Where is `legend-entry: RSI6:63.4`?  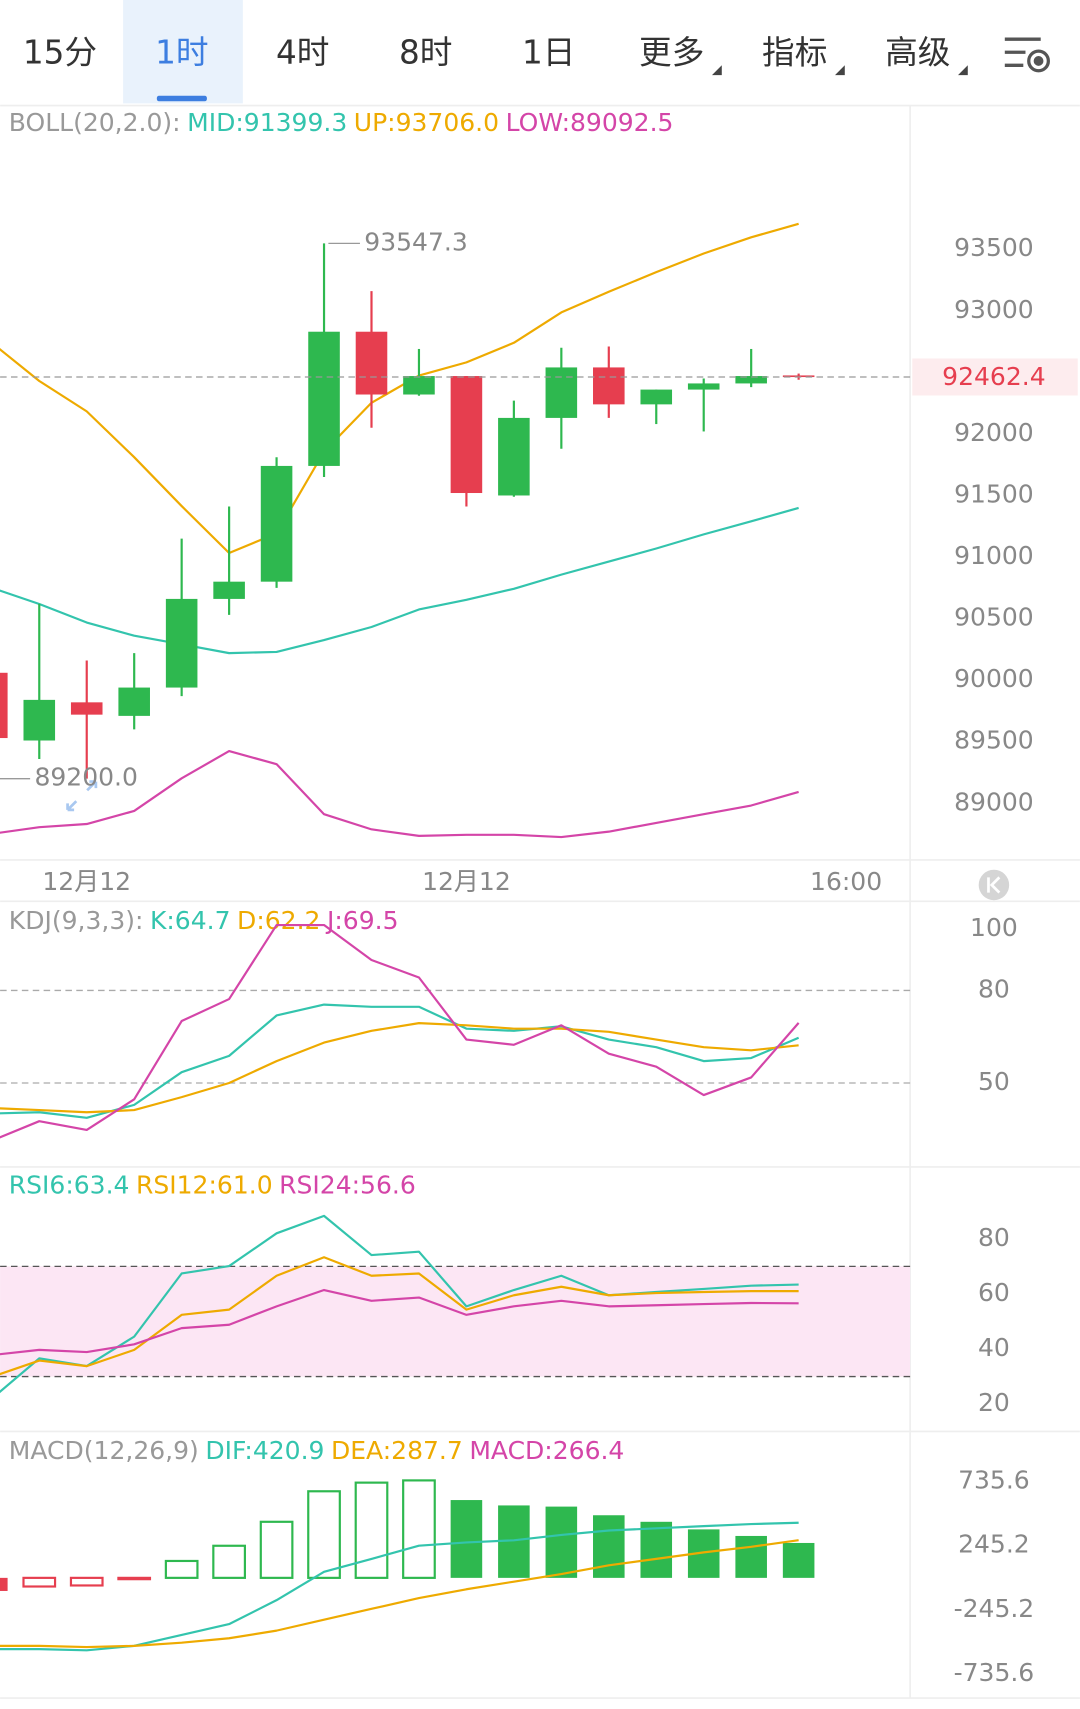 legend-entry: RSI6:63.4 is located at coordinates (69, 1185).